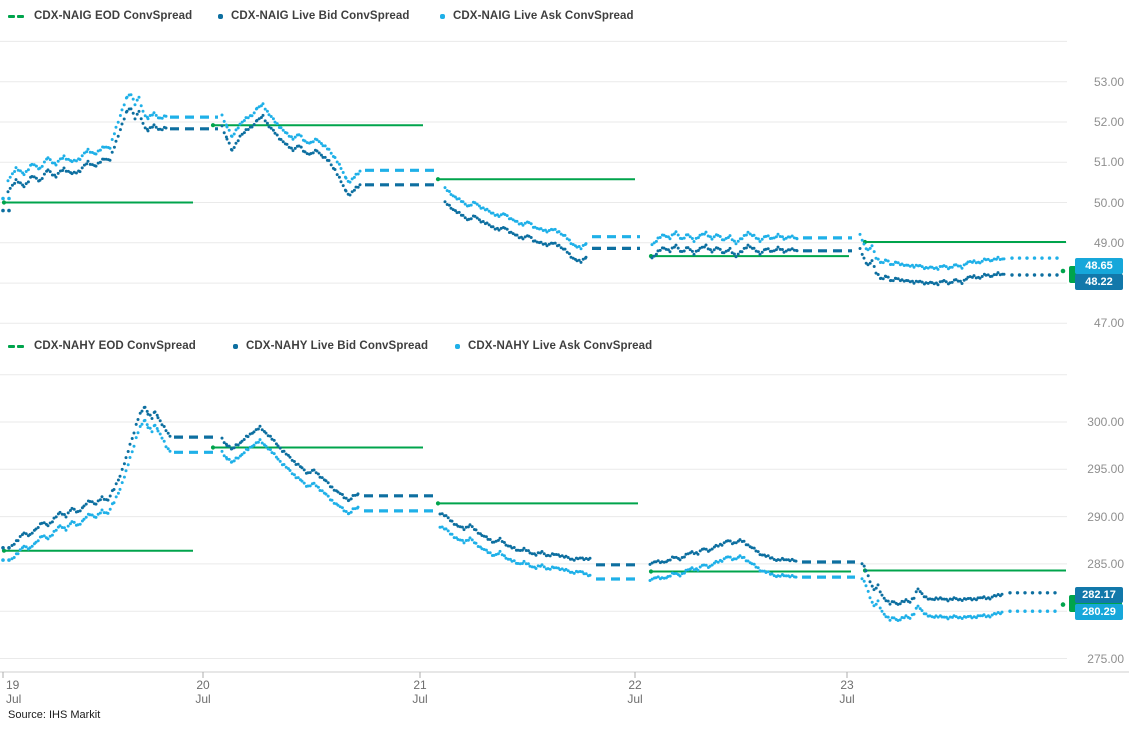 Image resolution: width=1129 pixels, height=730 pixels. I want to click on x-axis-tick-label: 19 Jul, so click(14, 692).